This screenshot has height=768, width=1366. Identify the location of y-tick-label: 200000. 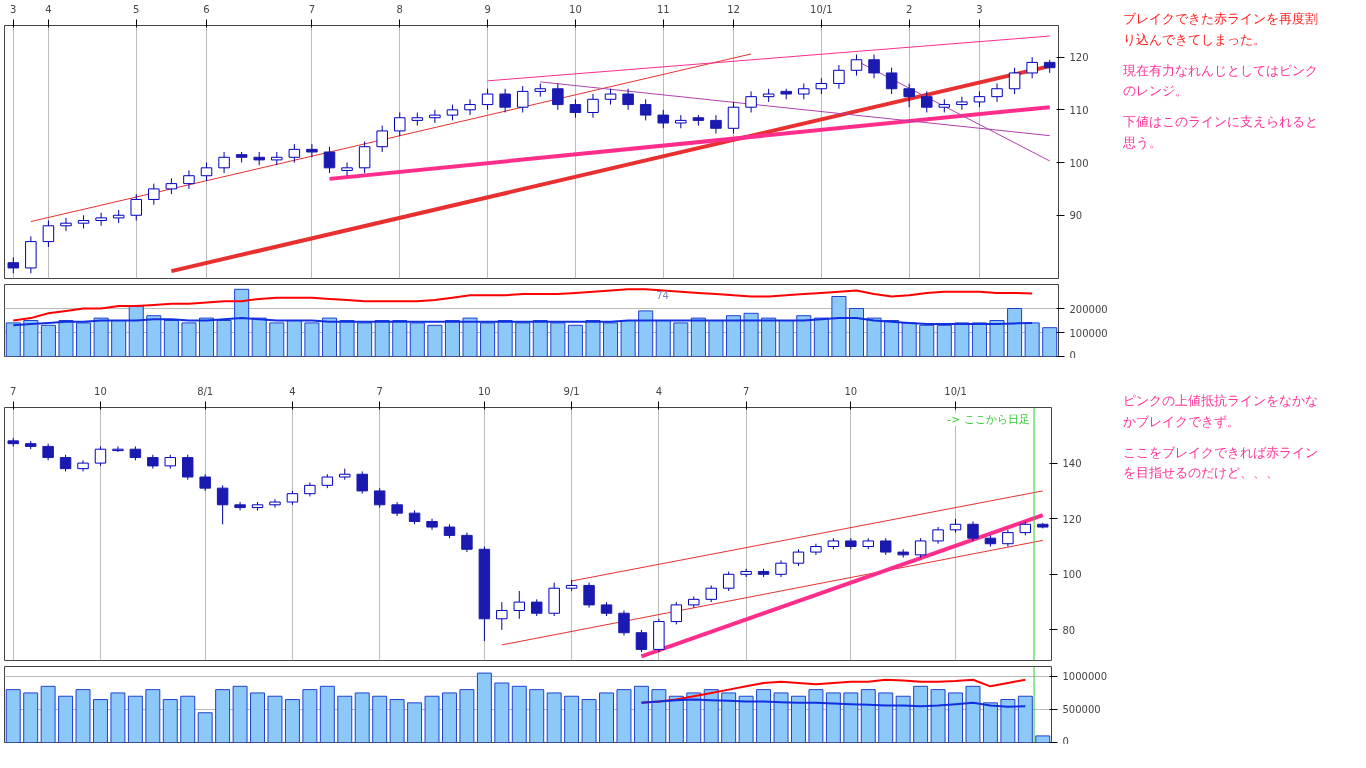
(1088, 309).